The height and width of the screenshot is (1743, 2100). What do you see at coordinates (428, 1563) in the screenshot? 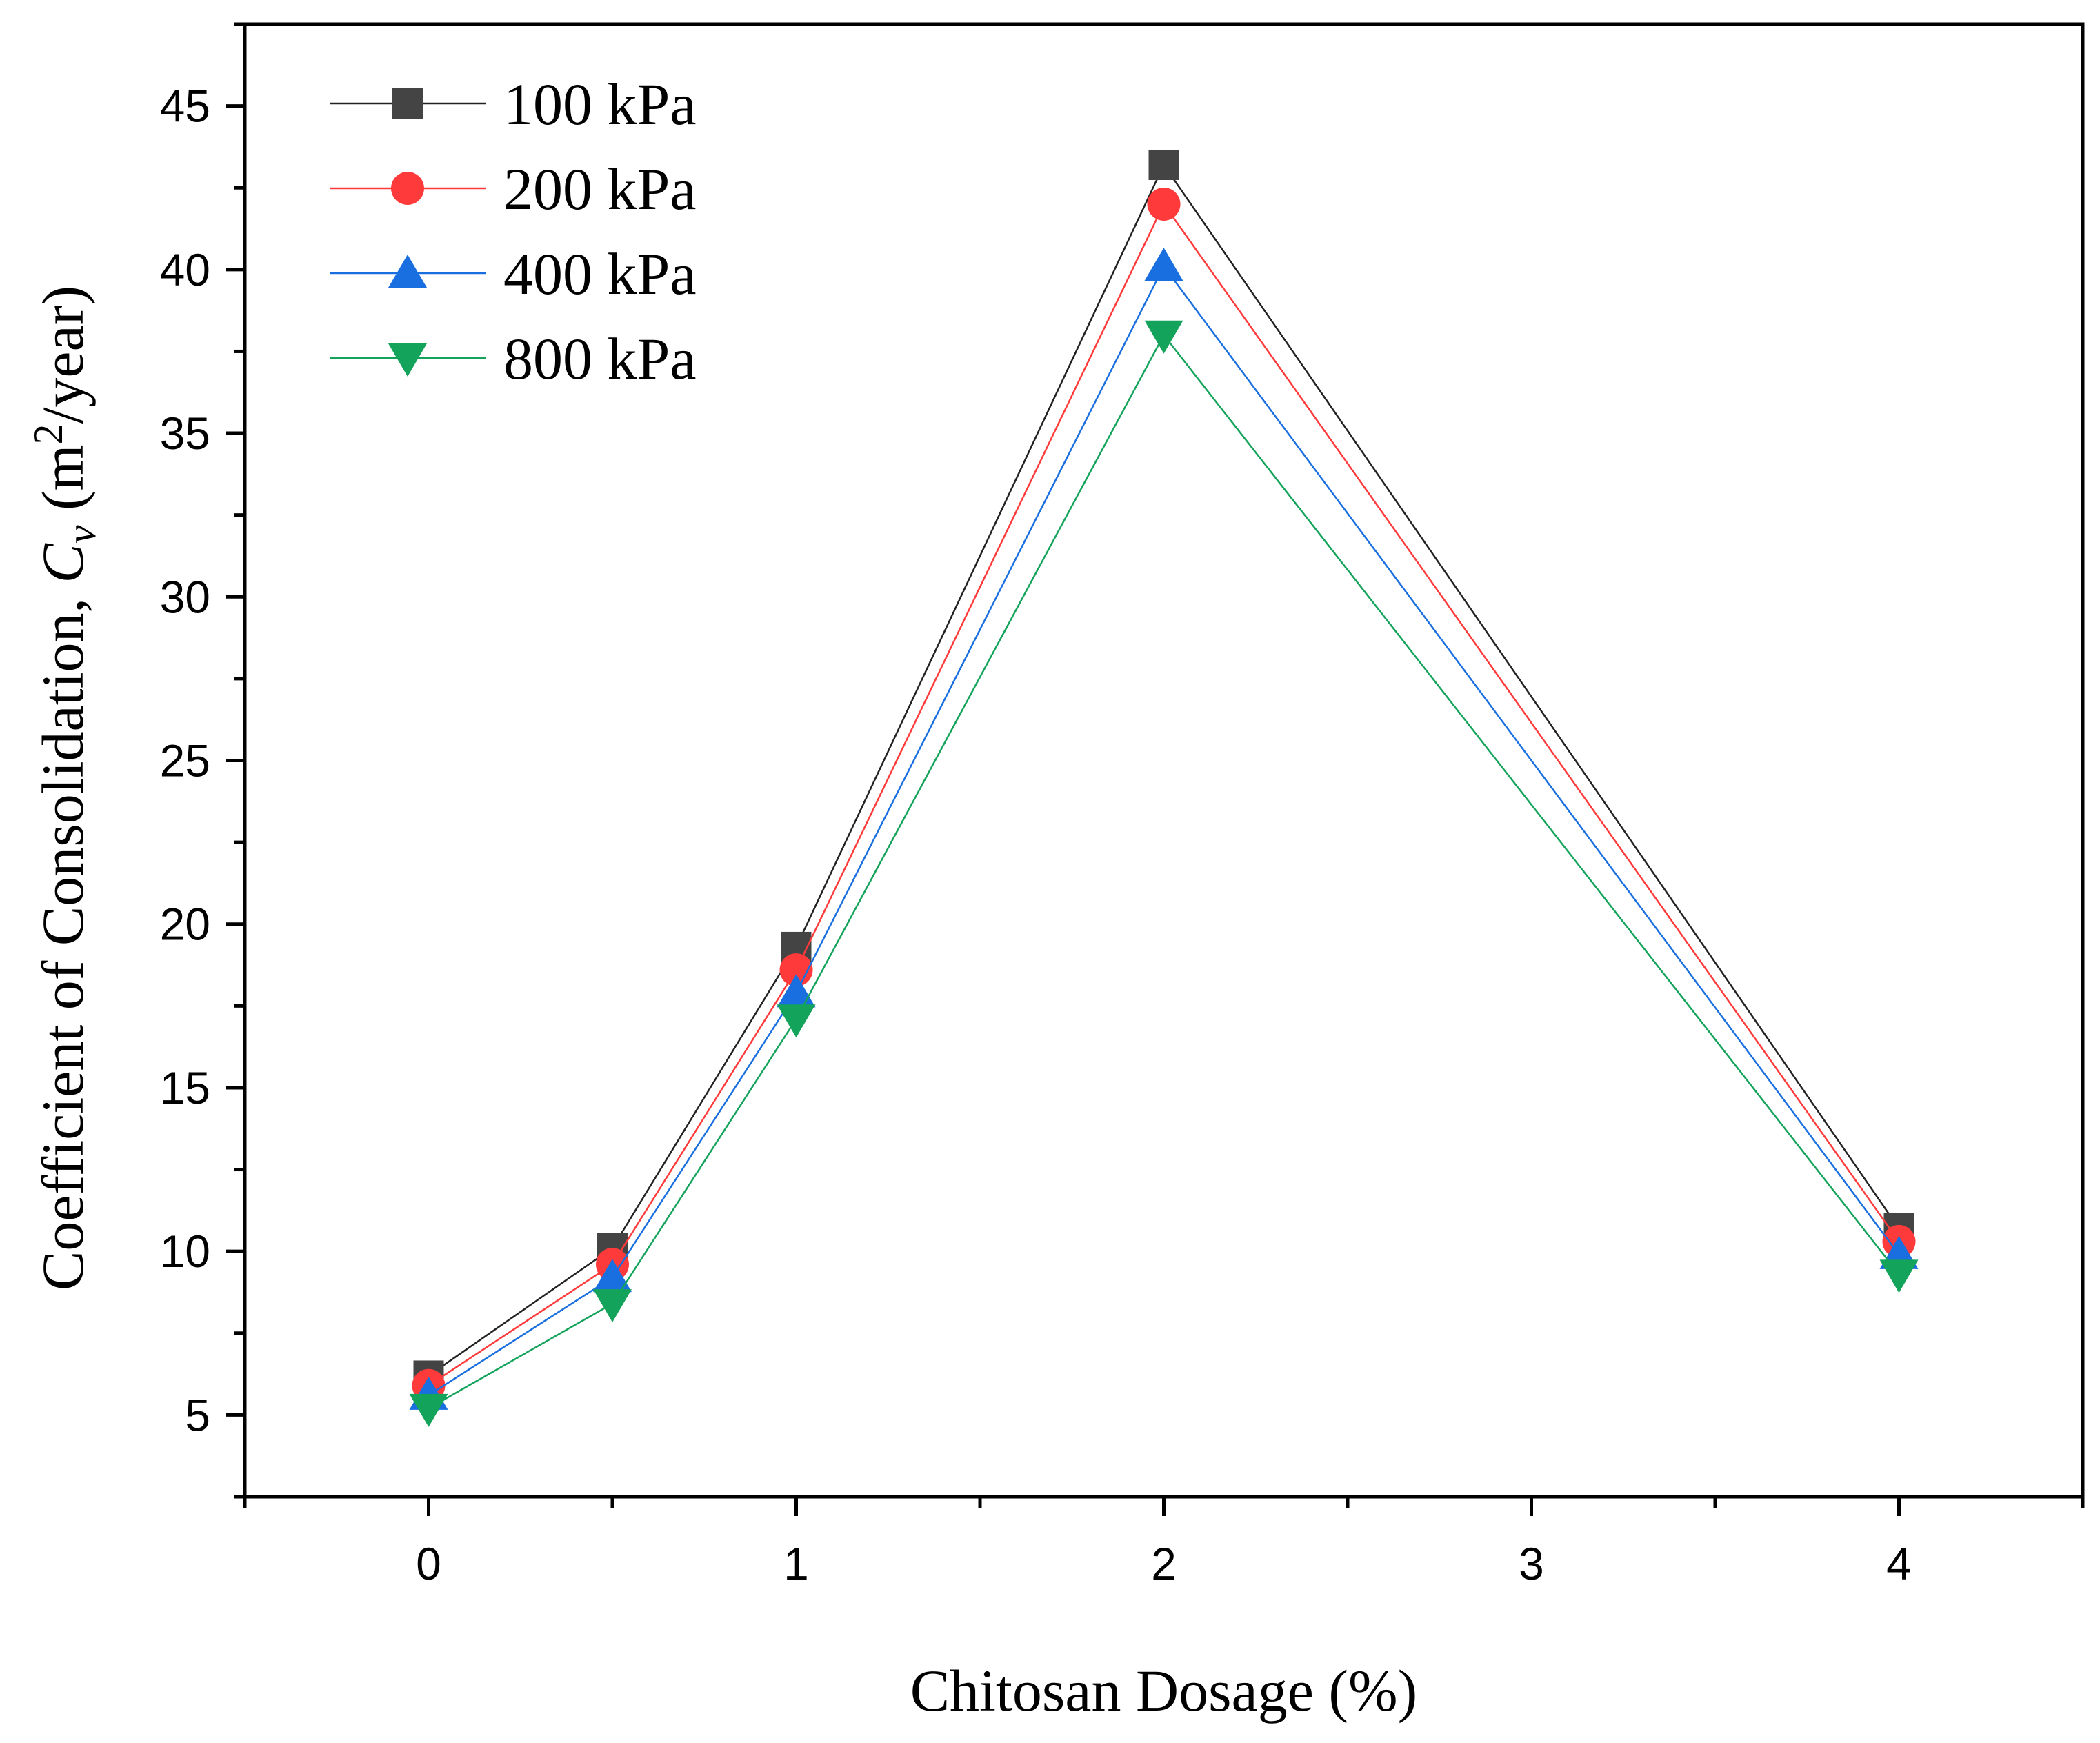
I see `x-tick-label: 0` at bounding box center [428, 1563].